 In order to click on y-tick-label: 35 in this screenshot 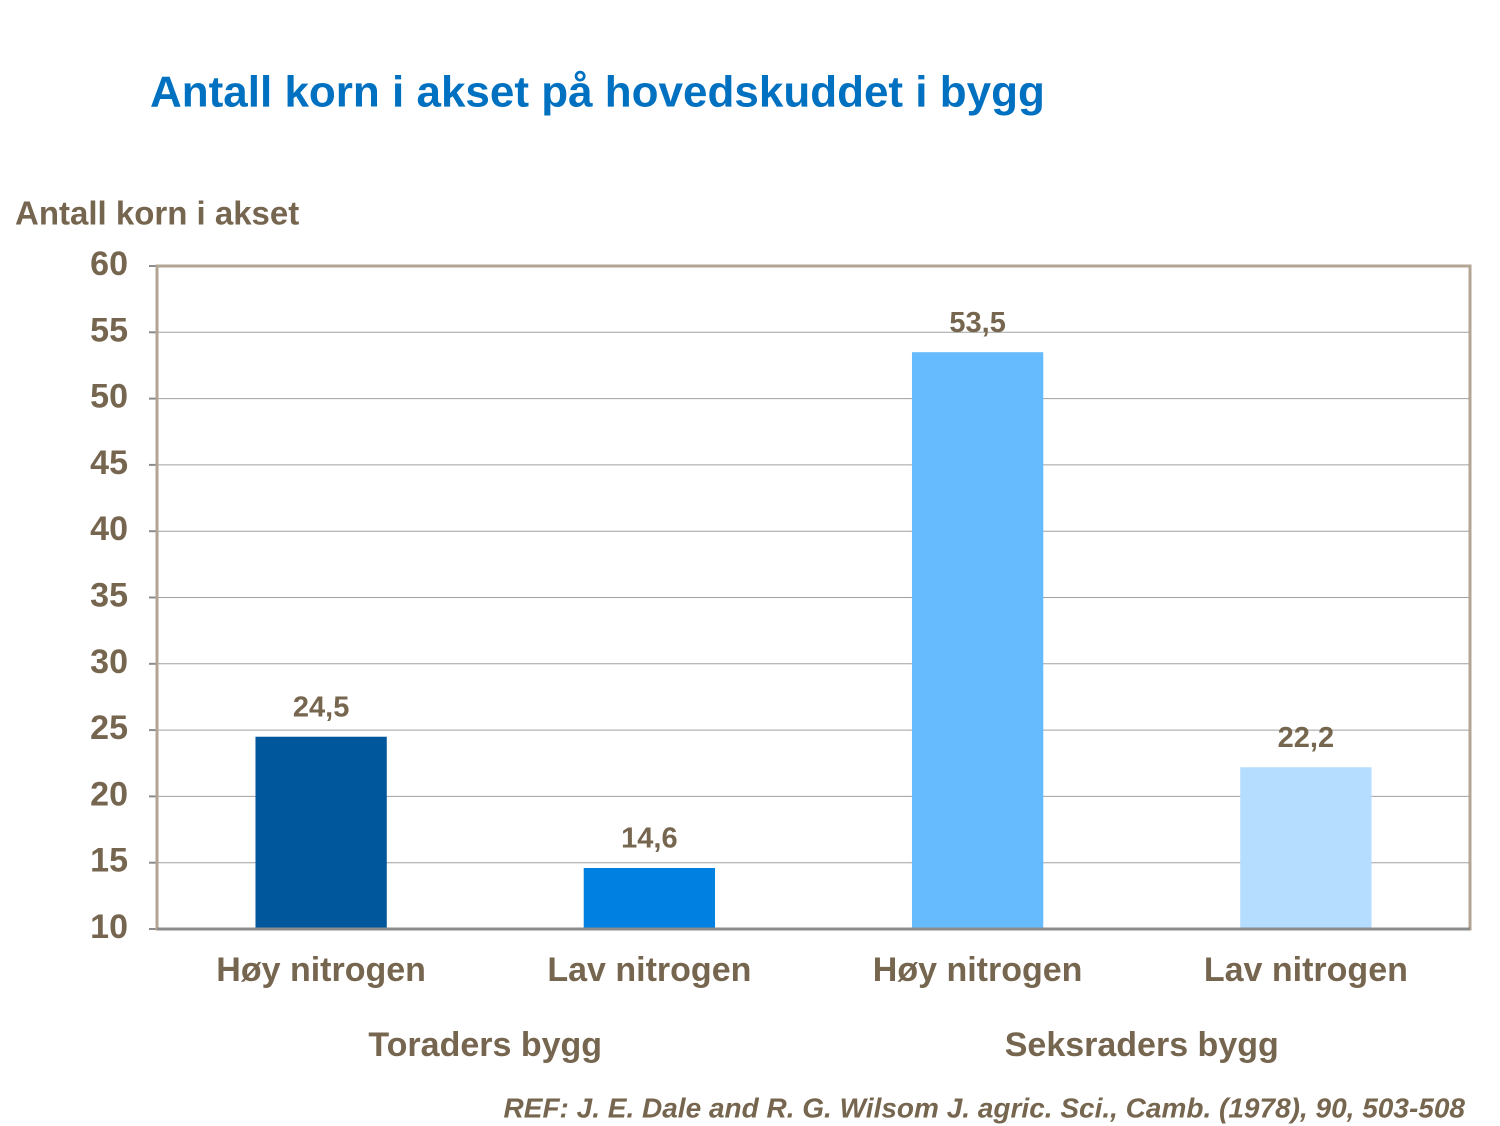, I will do `click(109, 595)`.